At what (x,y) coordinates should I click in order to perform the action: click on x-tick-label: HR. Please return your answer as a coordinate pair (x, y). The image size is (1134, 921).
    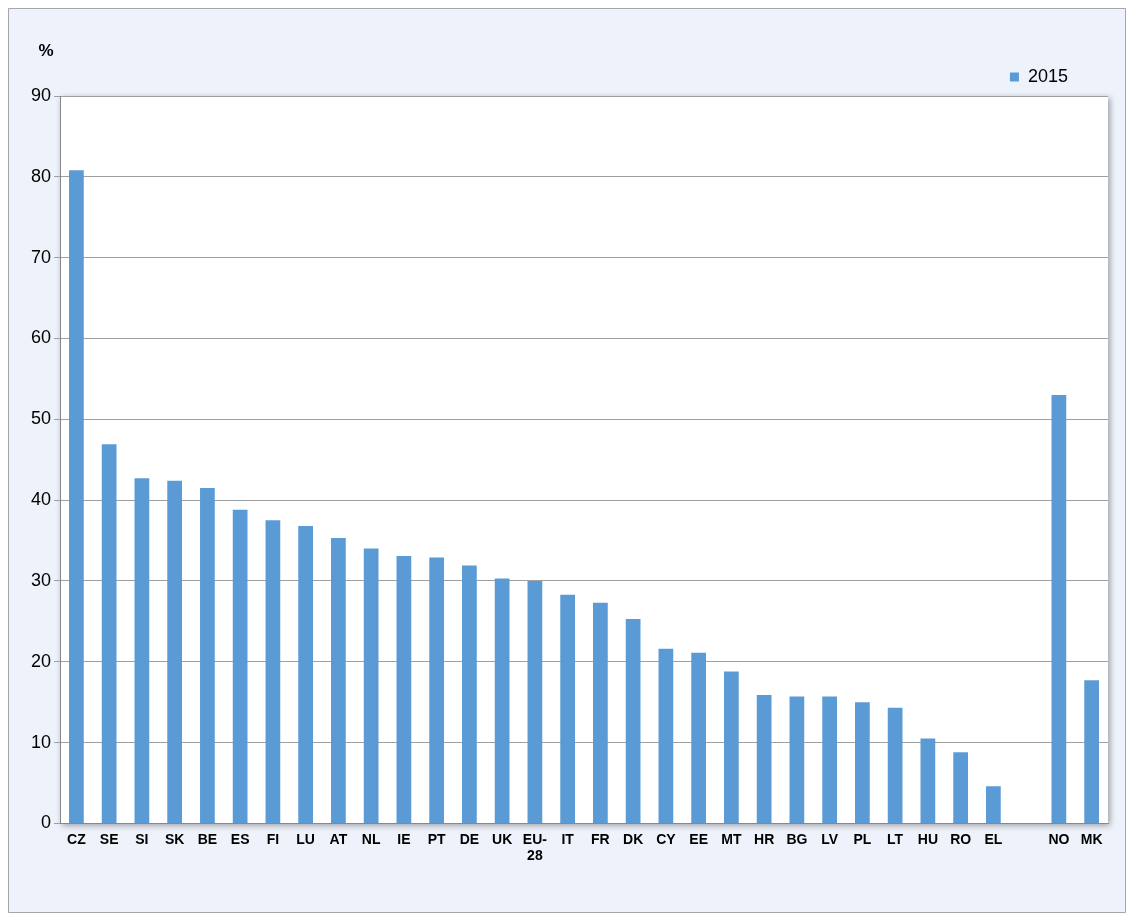
    Looking at the image, I should click on (764, 838).